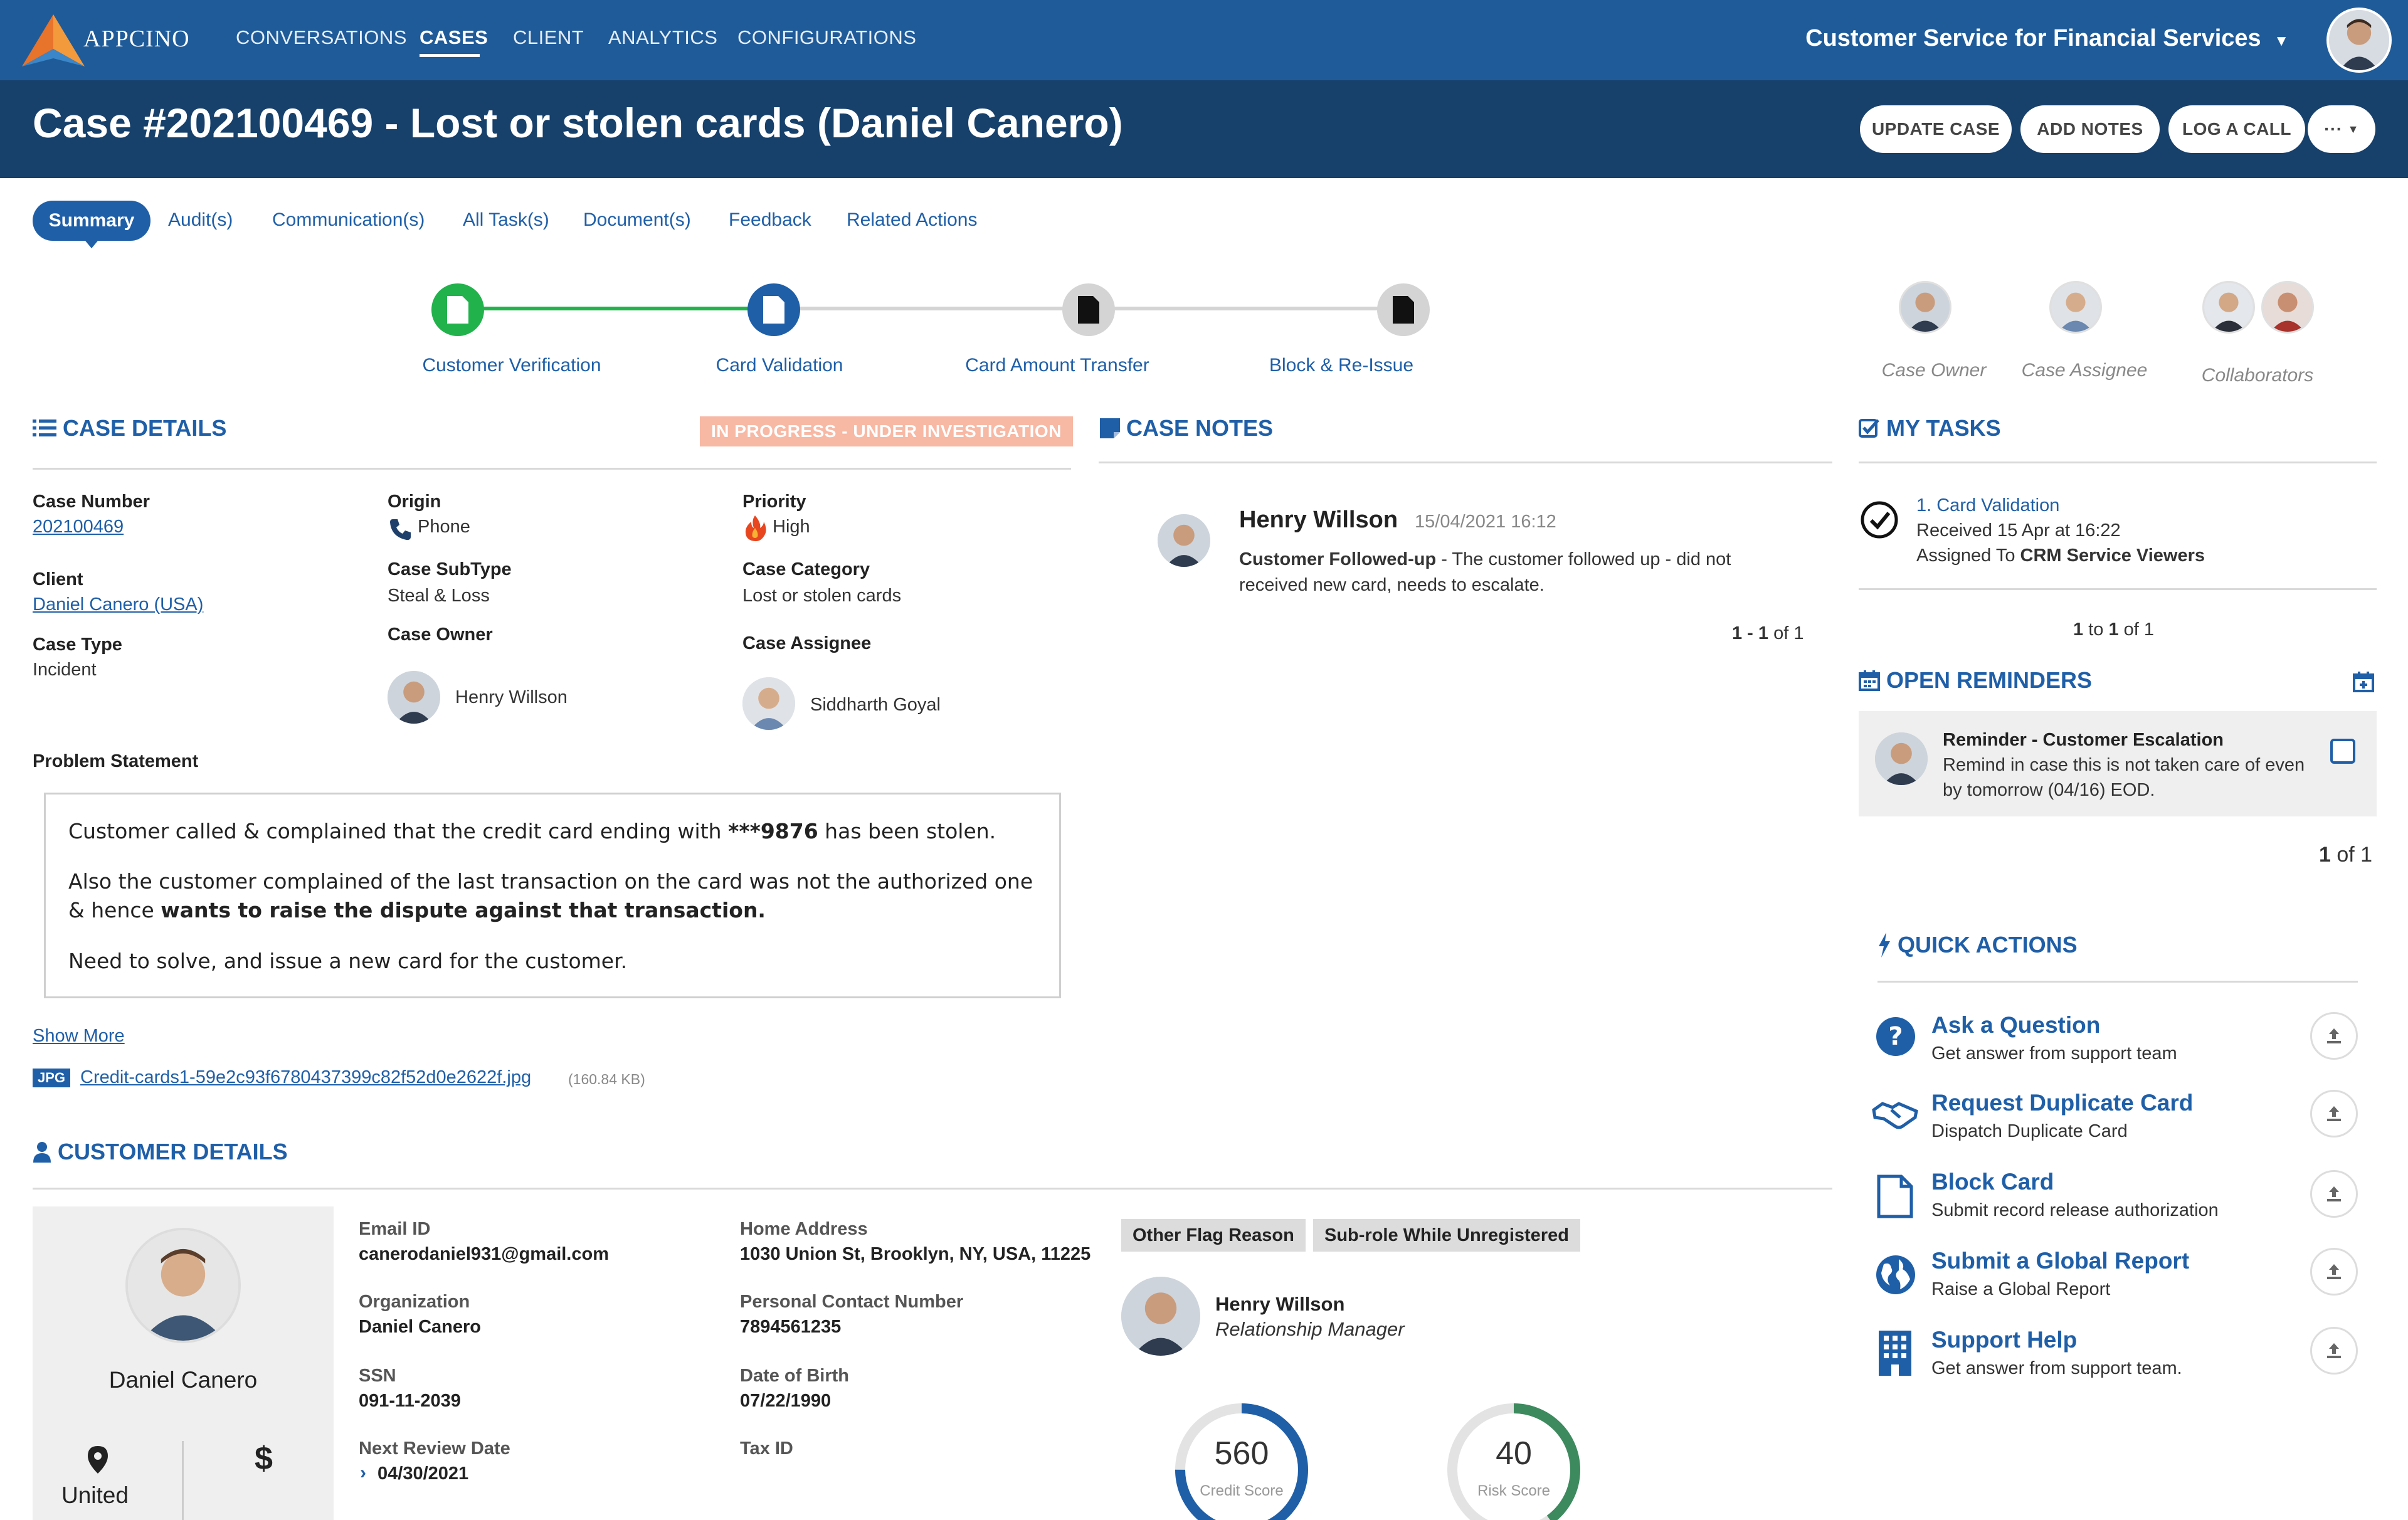 This screenshot has height=1520, width=2408. What do you see at coordinates (511, 697) in the screenshot?
I see `case-owner-name: Henry Willson` at bounding box center [511, 697].